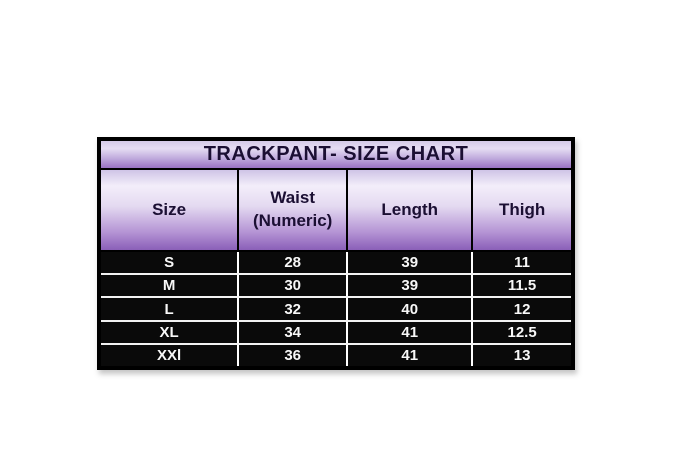 This screenshot has width=694, height=462. I want to click on cell-waist: 30, so click(294, 286).